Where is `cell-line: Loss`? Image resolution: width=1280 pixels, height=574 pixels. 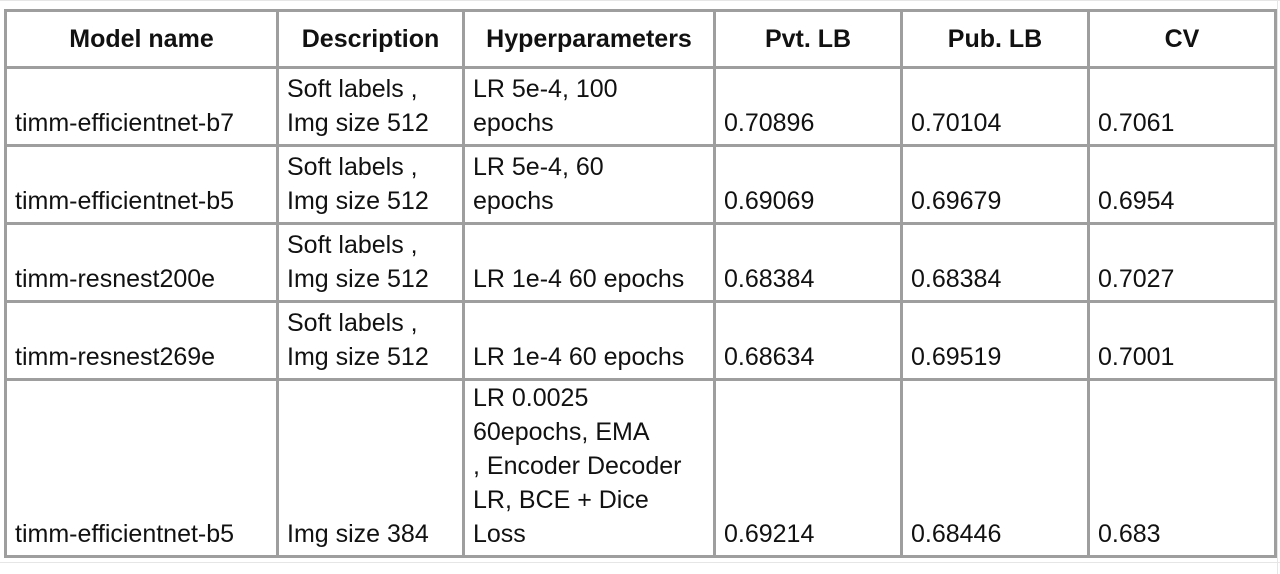 cell-line: Loss is located at coordinates (499, 534).